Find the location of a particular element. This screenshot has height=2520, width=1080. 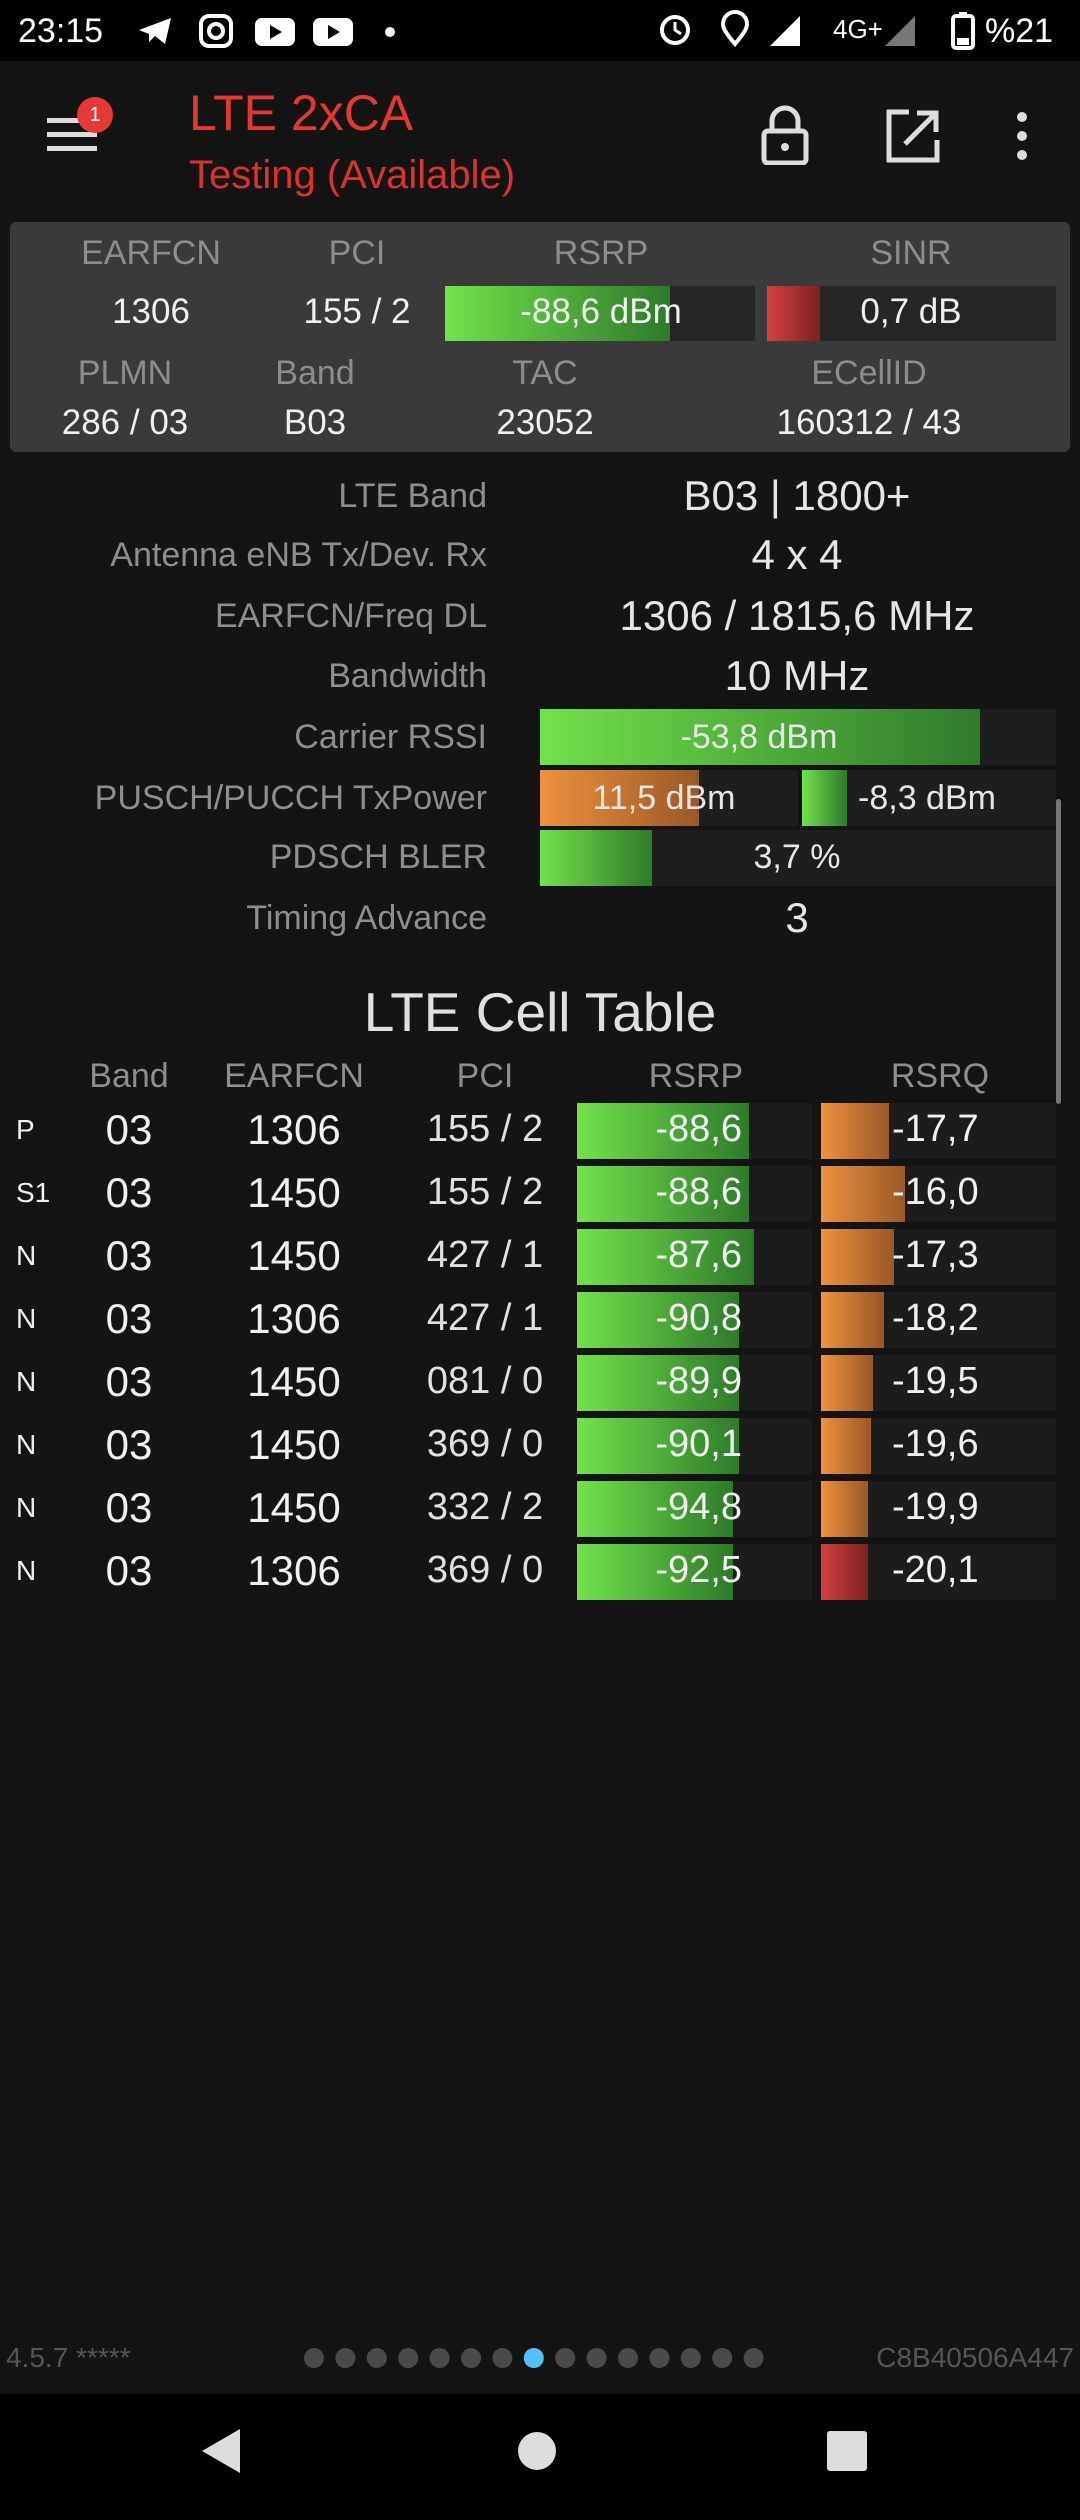

cell-type: P is located at coordinates (25, 1130).